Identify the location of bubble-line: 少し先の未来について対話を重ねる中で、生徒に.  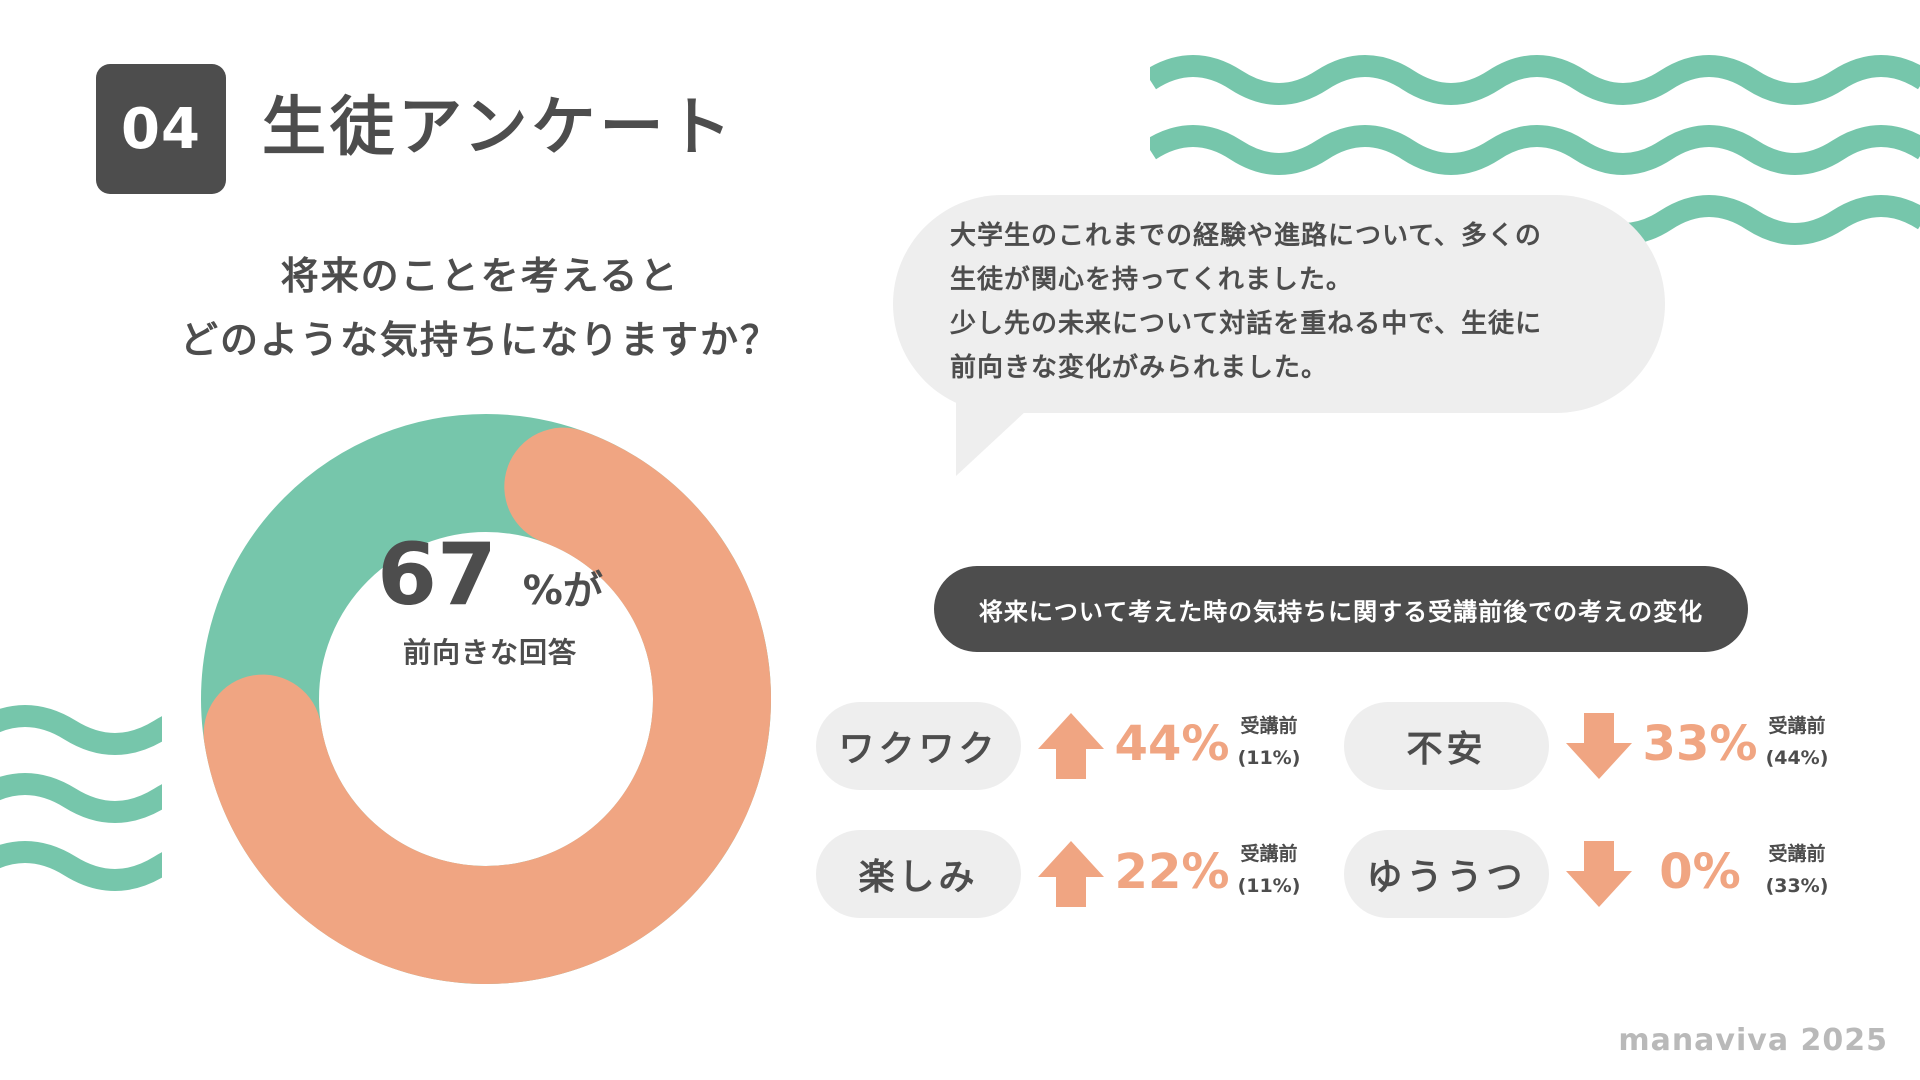
(1246, 324).